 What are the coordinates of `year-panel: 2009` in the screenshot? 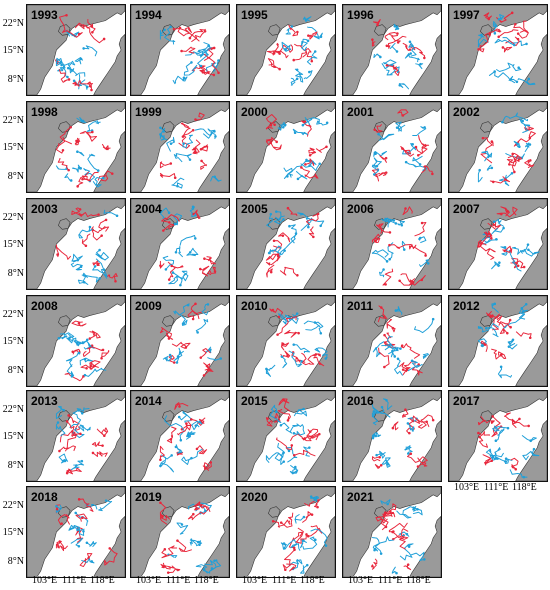 It's located at (180, 341).